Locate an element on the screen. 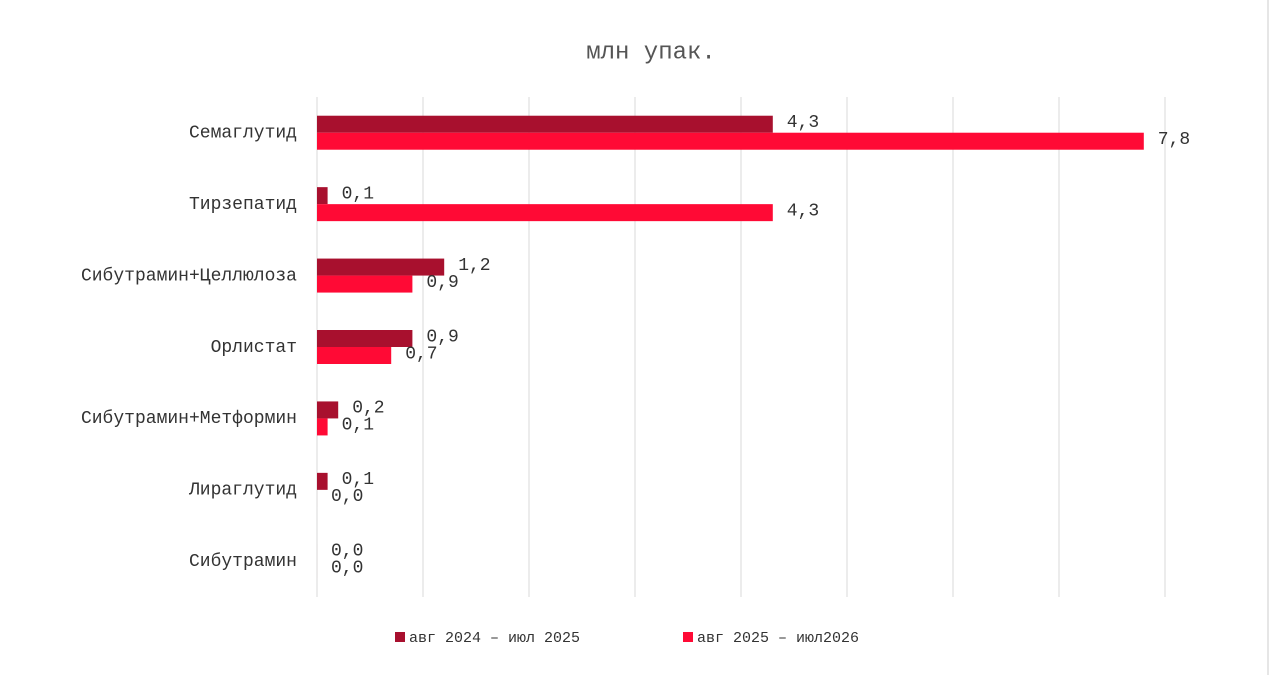  y-tick-label: Семаглутид is located at coordinates (243, 133).